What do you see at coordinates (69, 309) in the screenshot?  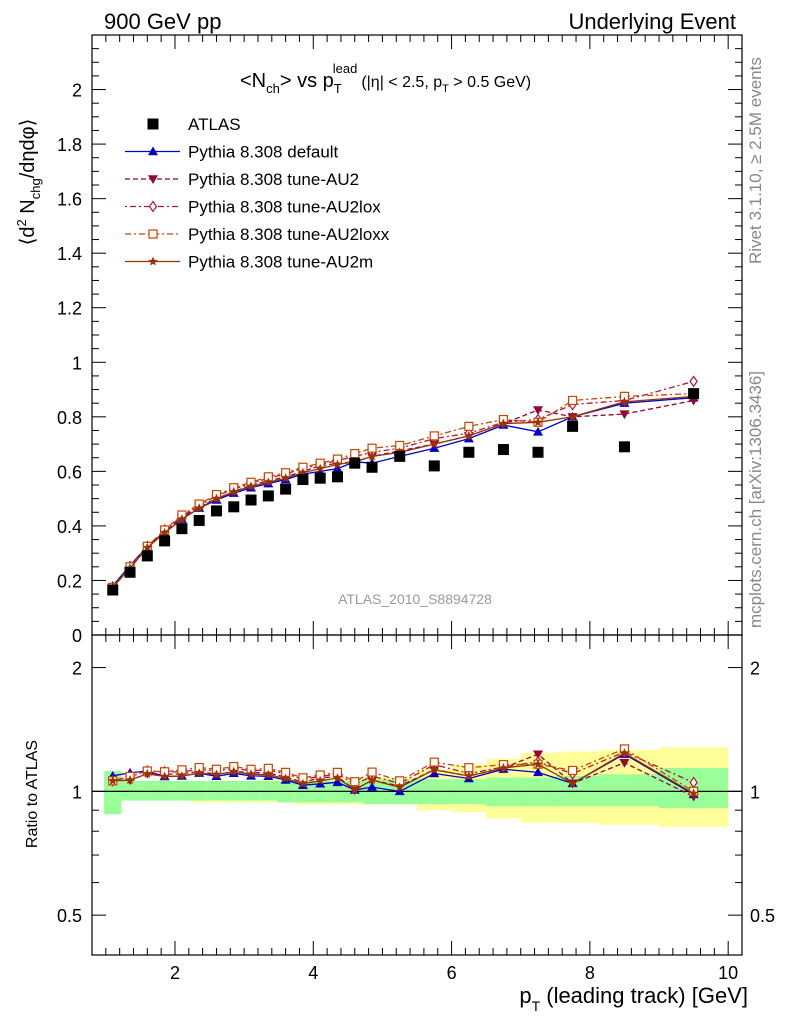 I see `y-tick-label: 1.2` at bounding box center [69, 309].